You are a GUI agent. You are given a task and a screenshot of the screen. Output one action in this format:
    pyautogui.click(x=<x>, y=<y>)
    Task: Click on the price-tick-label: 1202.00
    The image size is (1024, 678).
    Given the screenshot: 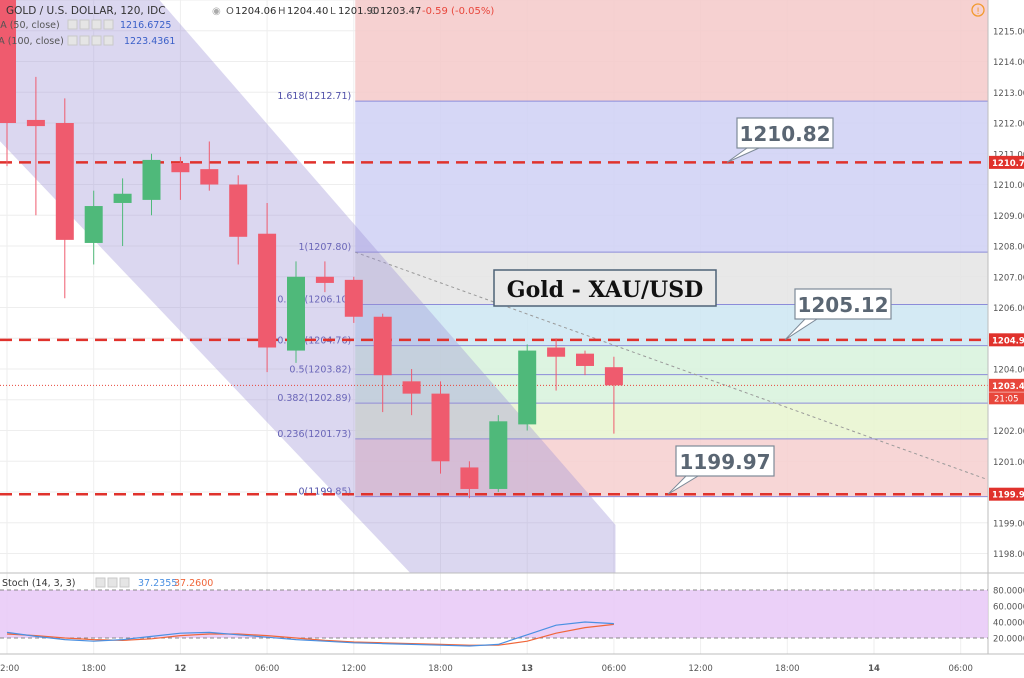 What is the action you would take?
    pyautogui.click(x=1008, y=432)
    